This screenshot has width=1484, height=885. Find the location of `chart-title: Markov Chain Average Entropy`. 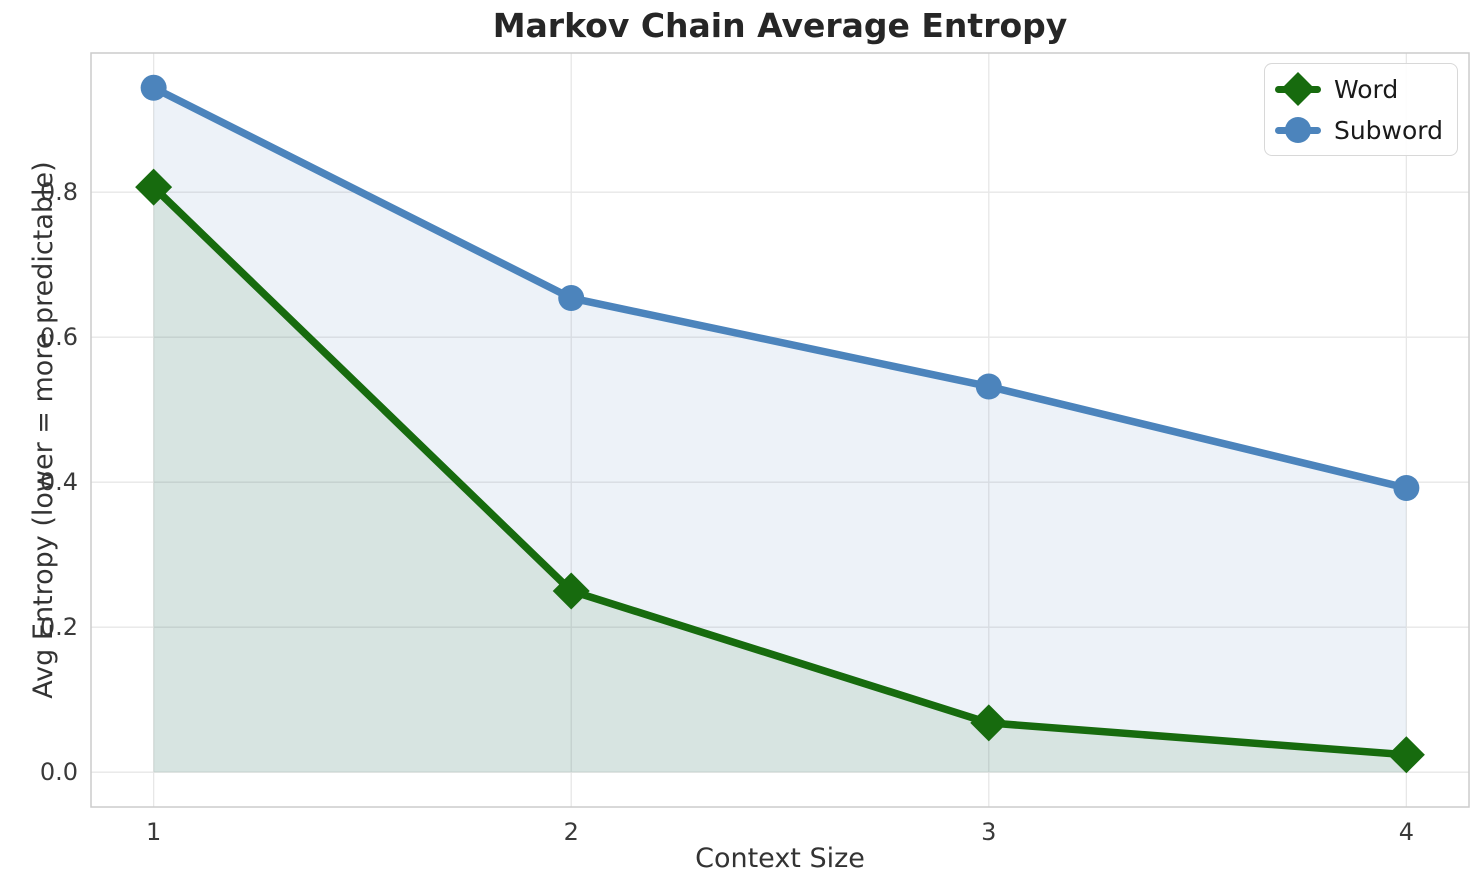

chart-title: Markov Chain Average Entropy is located at coordinates (780, 25).